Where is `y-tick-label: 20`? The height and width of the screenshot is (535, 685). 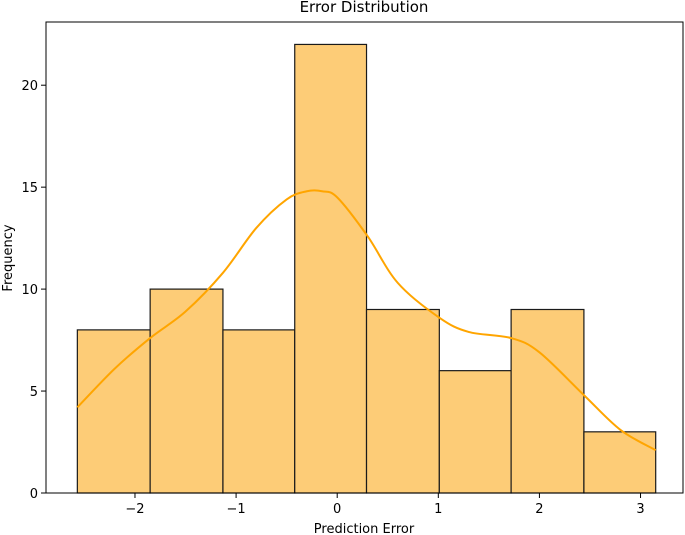
y-tick-label: 20 is located at coordinates (29, 86).